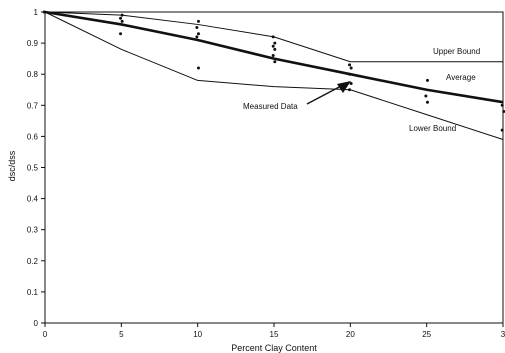  I want to click on y-tick-label: 0.4, so click(33, 199).